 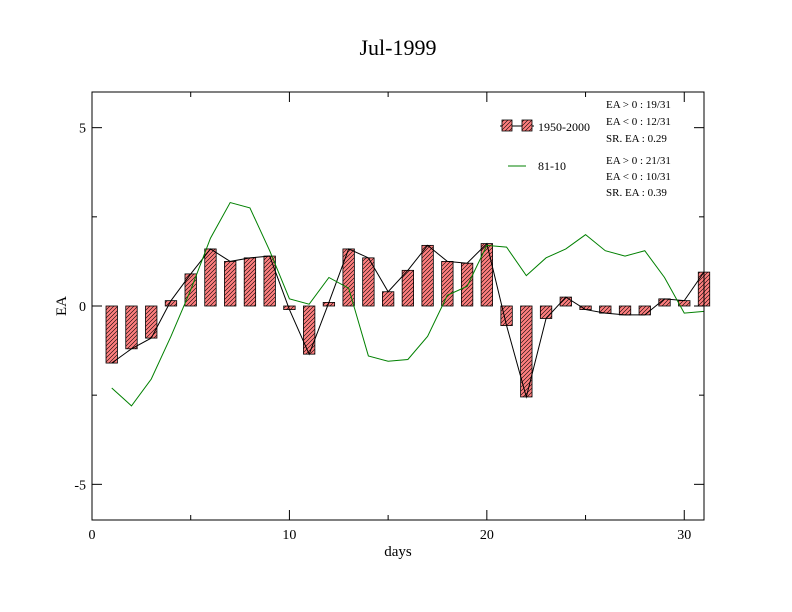 I want to click on y-tick-label: 5, so click(x=82, y=129).